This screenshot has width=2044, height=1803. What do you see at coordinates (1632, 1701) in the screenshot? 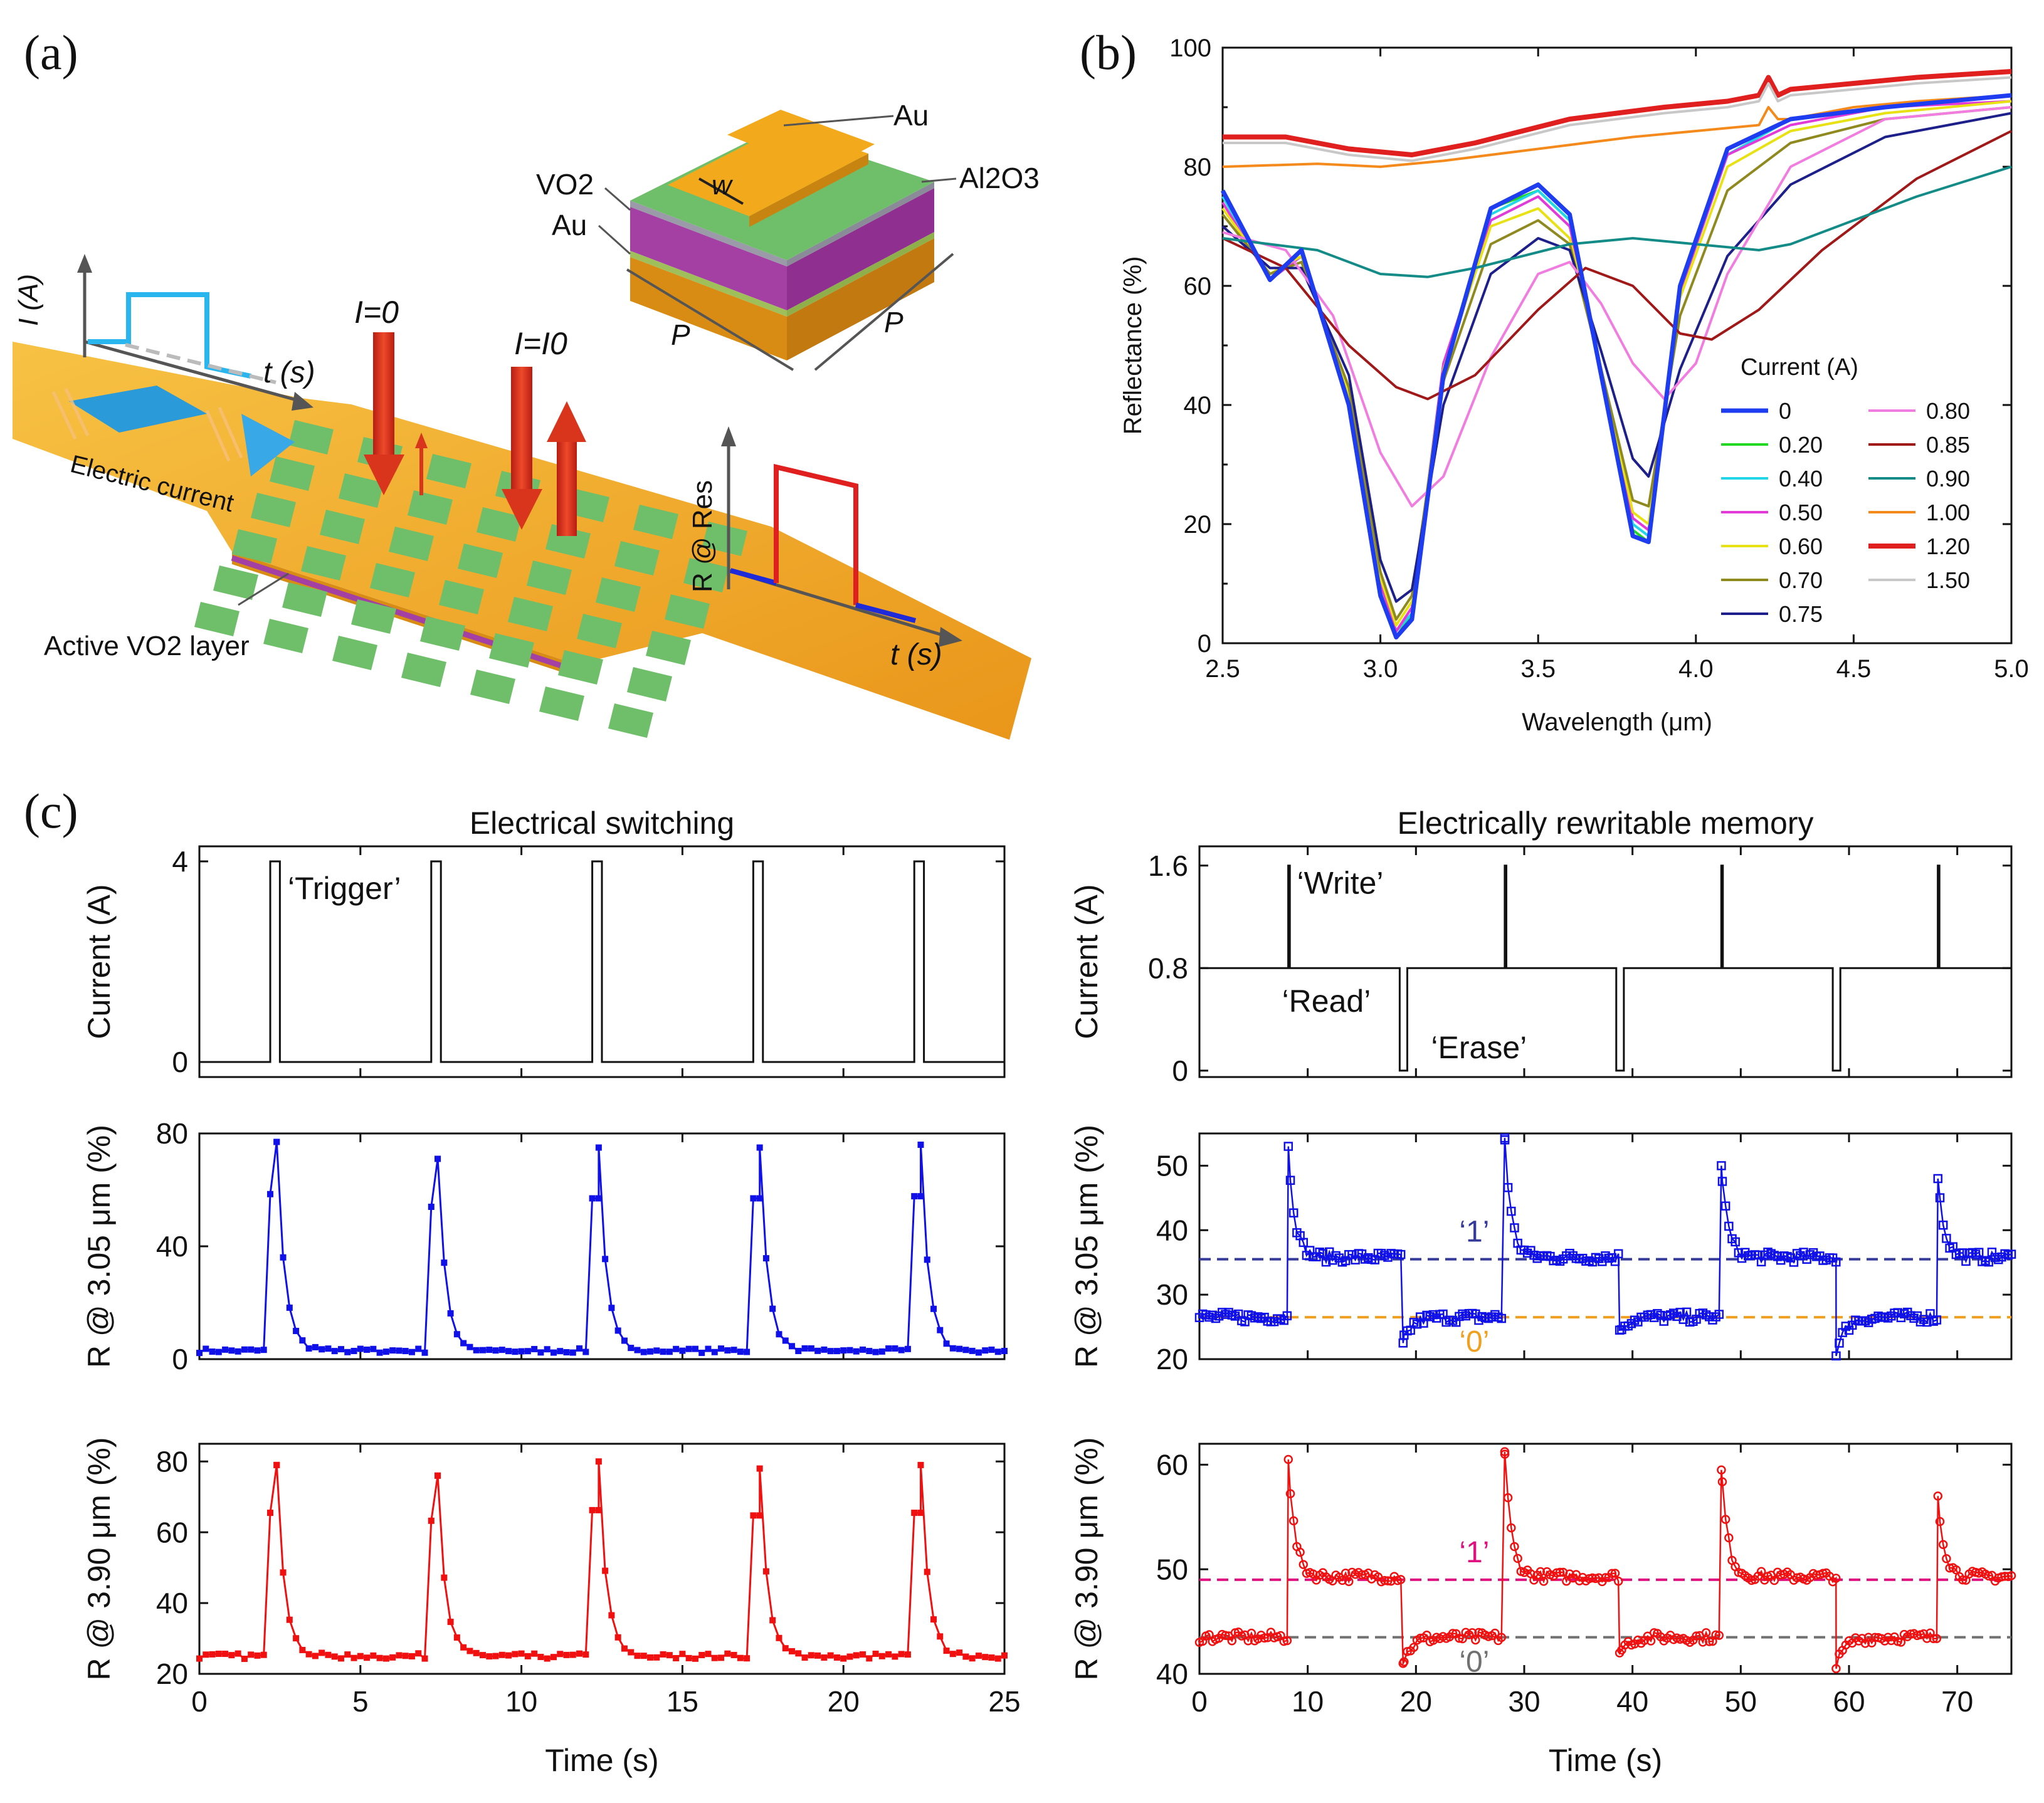
I see `x-tick-label: 40` at bounding box center [1632, 1701].